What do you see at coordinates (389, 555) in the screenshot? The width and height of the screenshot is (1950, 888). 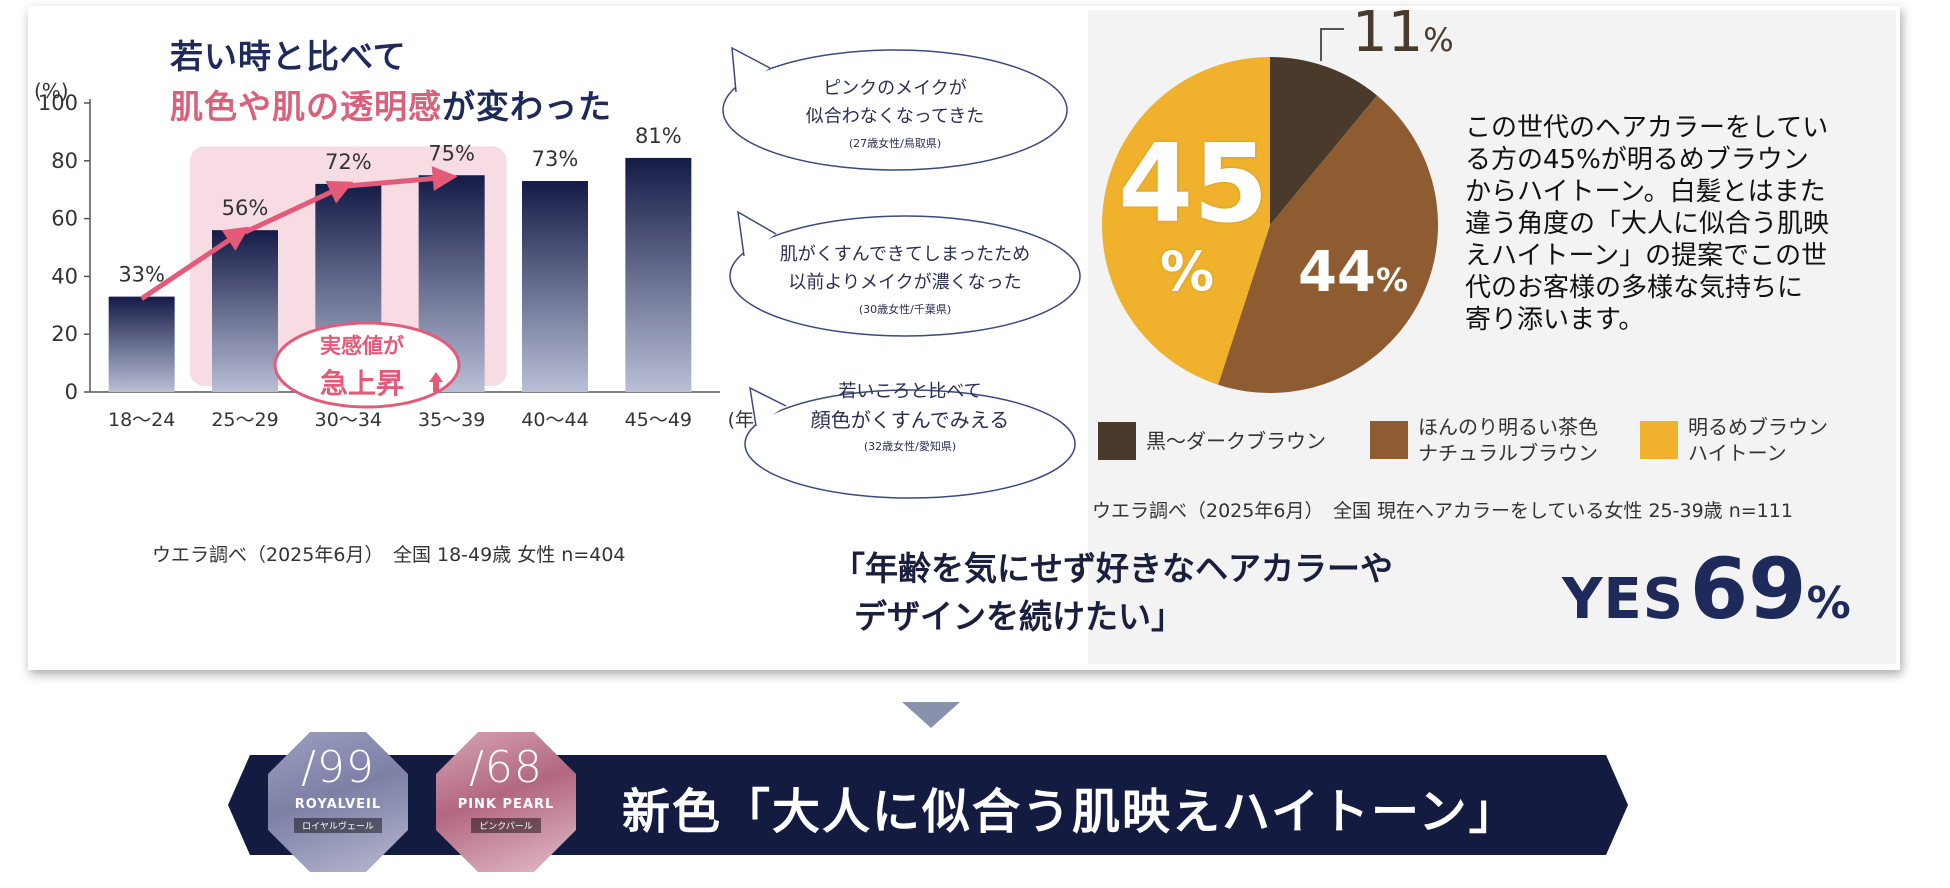 I see `bar-chart-note: ウエラ調べ（2025年6月） 全国 18-49歳 女性 n=404` at bounding box center [389, 555].